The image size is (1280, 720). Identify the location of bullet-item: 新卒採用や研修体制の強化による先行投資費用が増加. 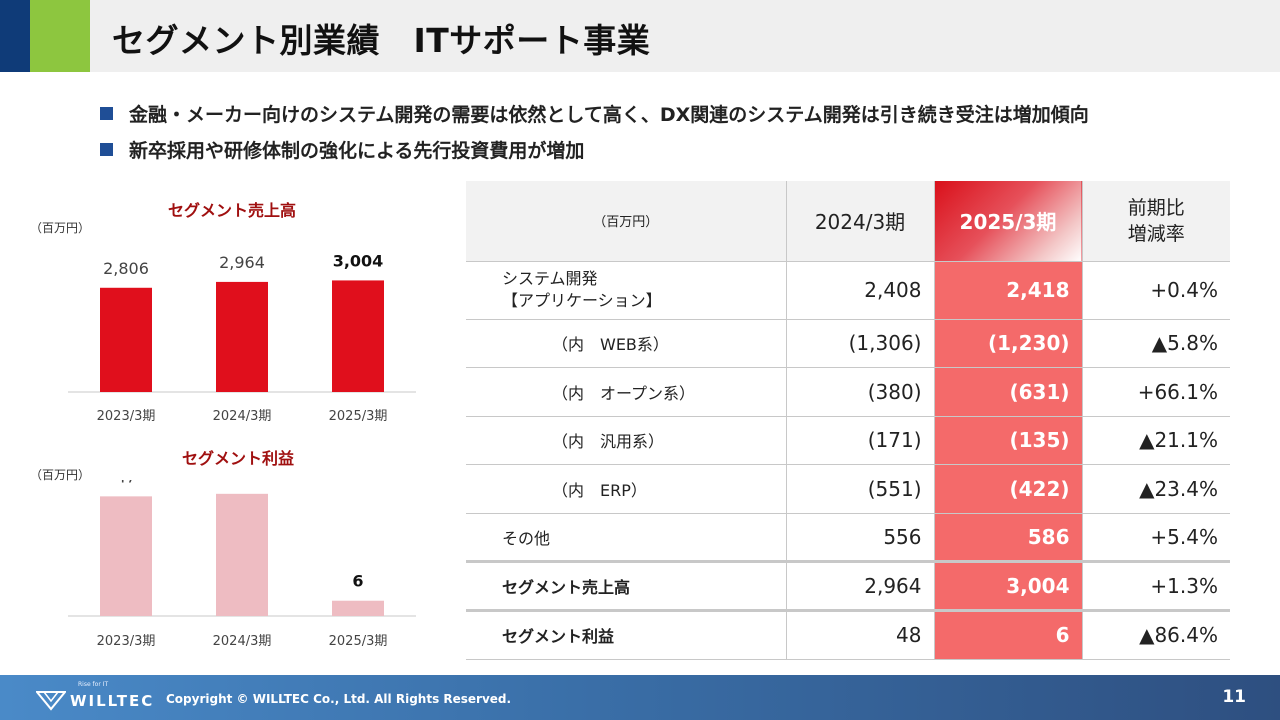
(594, 149).